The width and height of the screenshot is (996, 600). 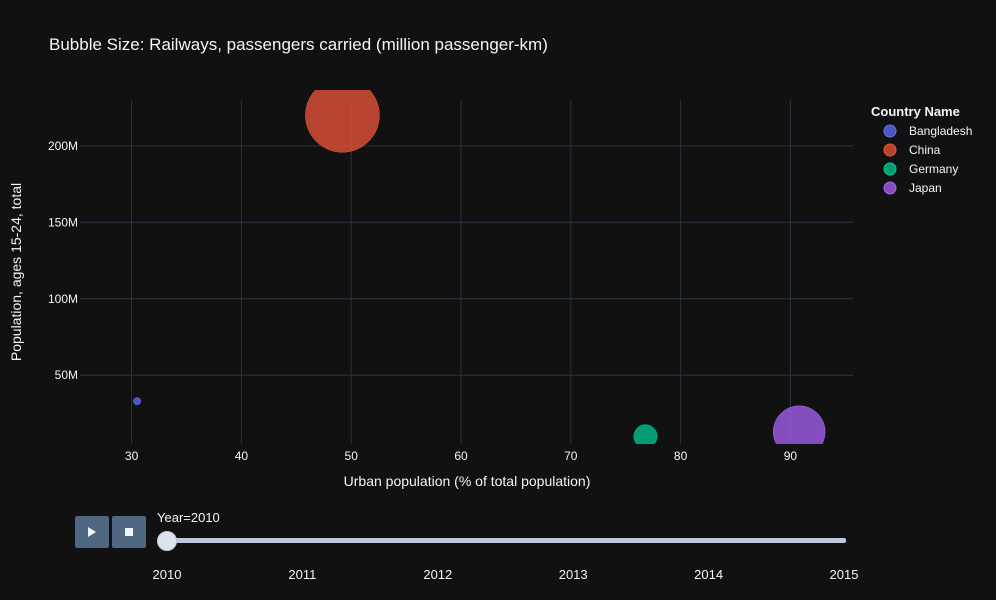 I want to click on y-tick-label: 150M, so click(x=63, y=222).